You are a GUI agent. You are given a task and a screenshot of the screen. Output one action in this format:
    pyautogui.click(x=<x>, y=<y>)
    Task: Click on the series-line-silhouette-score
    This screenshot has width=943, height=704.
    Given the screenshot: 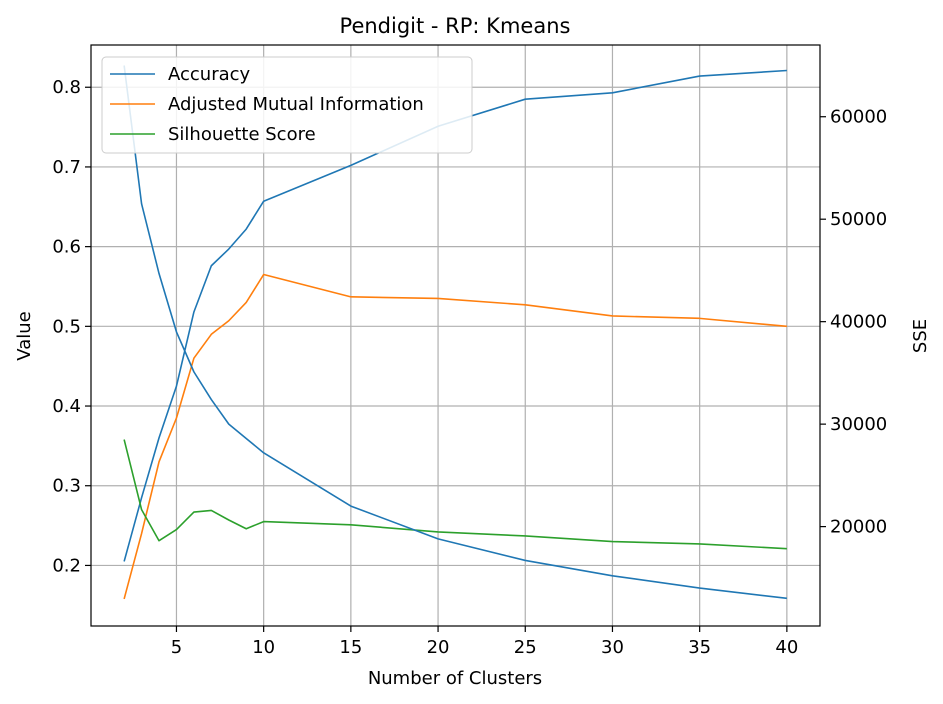 What is the action you would take?
    pyautogui.click(x=455, y=494)
    